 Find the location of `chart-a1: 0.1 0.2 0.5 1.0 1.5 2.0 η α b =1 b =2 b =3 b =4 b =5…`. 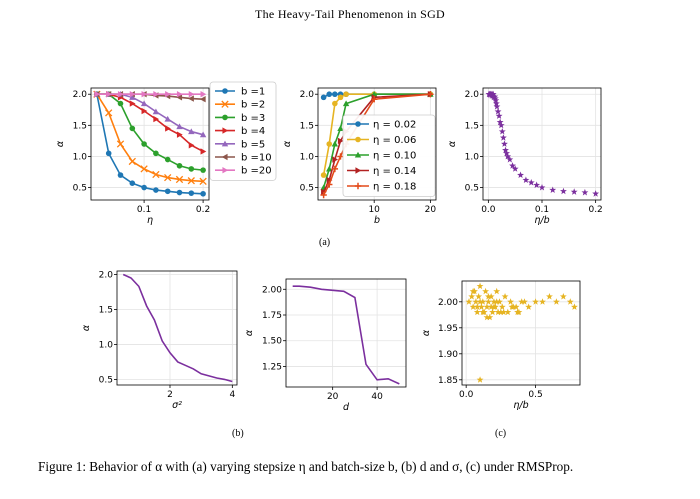

chart-a1: 0.1 0.2 0.5 1.0 1.5 2.0 η α b =1 b =2 b =3 b =4 b =5… is located at coordinates (166, 153).